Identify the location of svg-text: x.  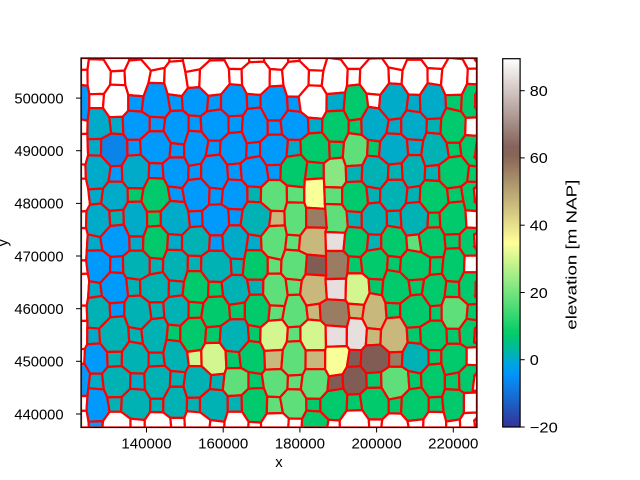
(279, 463).